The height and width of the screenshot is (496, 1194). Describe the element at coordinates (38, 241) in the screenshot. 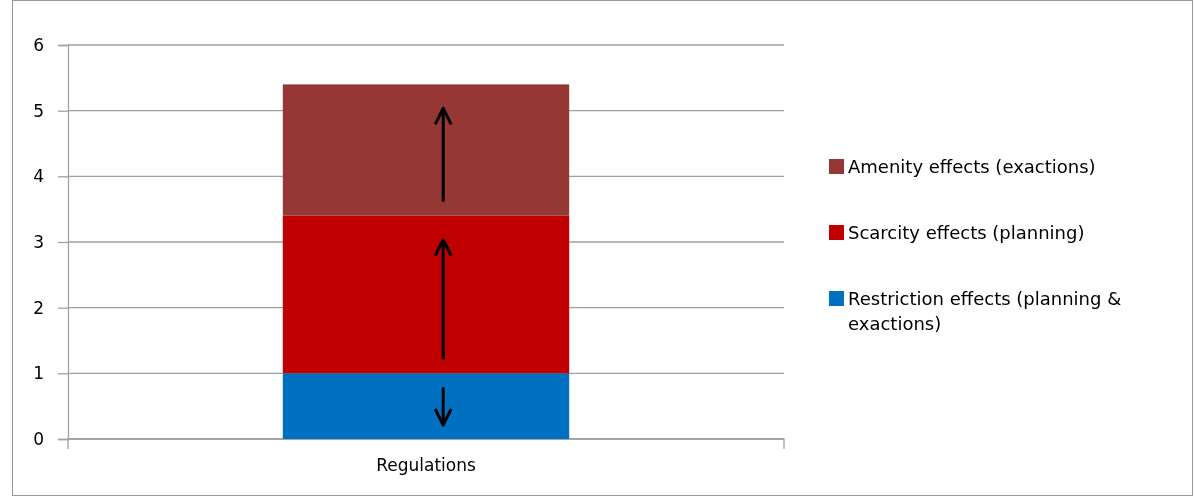

I see `y-tick-label: 3` at that location.